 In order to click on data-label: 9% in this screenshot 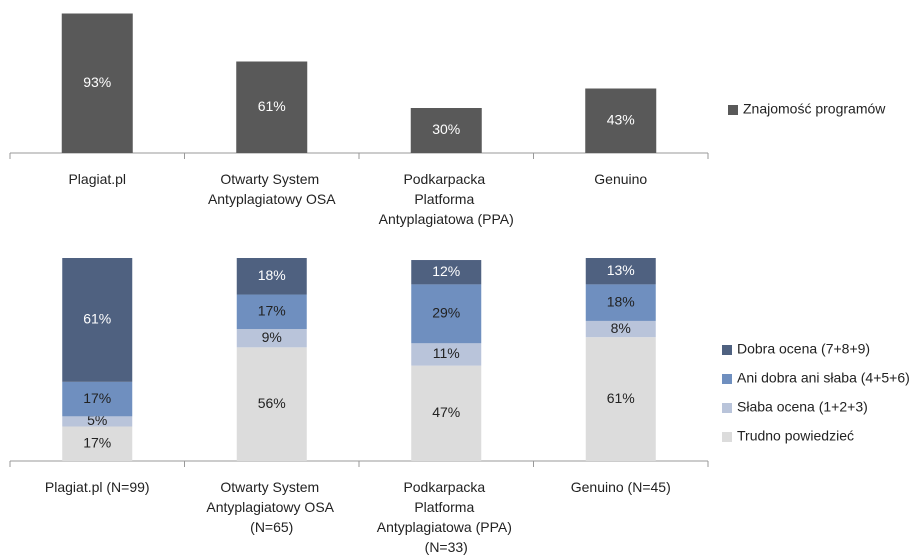, I will do `click(272, 337)`.